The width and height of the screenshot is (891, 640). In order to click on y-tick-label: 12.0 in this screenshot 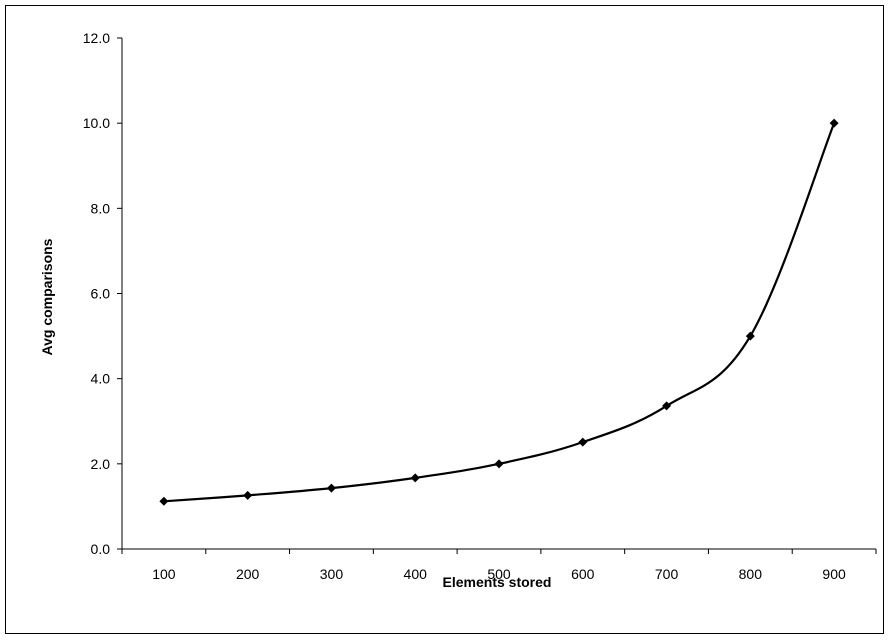, I will do `click(96, 38)`.